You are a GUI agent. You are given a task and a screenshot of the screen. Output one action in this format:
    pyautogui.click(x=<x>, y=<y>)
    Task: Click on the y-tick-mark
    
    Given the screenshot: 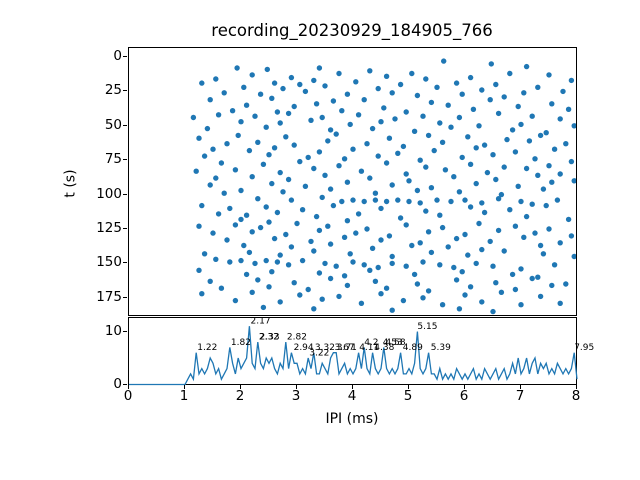 What is the action you would take?
    pyautogui.click(x=125, y=297)
    